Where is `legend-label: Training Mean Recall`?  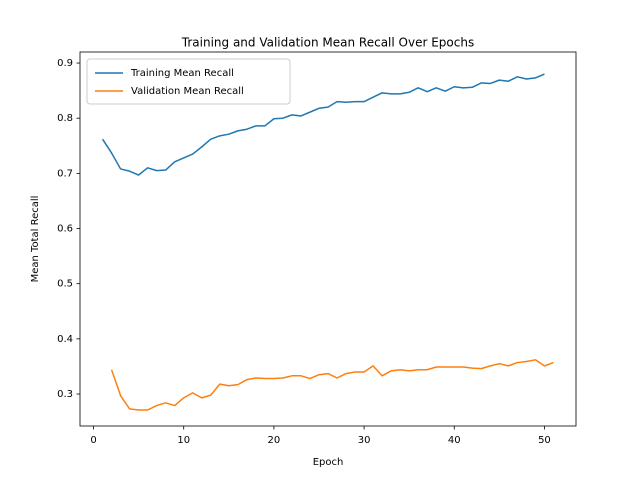
legend-label: Training Mean Recall is located at coordinates (182, 73).